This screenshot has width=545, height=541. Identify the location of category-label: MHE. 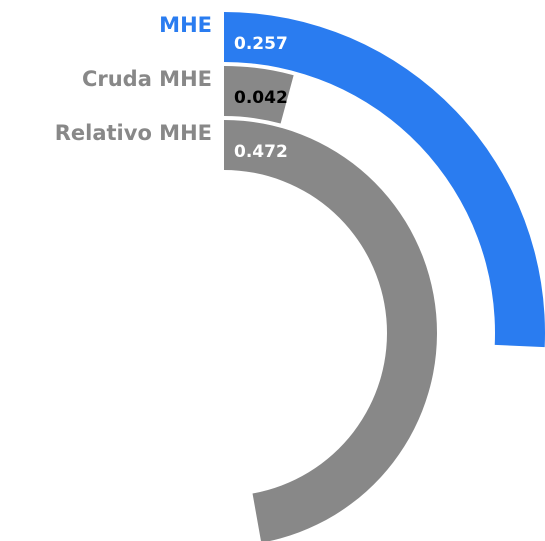
(185, 25).